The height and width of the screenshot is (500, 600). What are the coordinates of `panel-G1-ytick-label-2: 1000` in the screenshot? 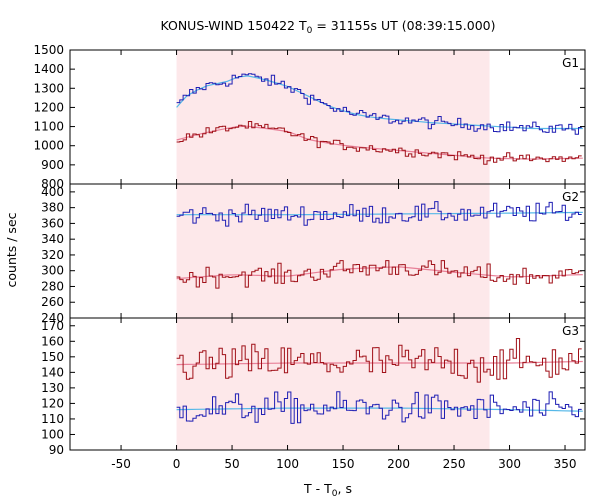 It's located at (48, 146).